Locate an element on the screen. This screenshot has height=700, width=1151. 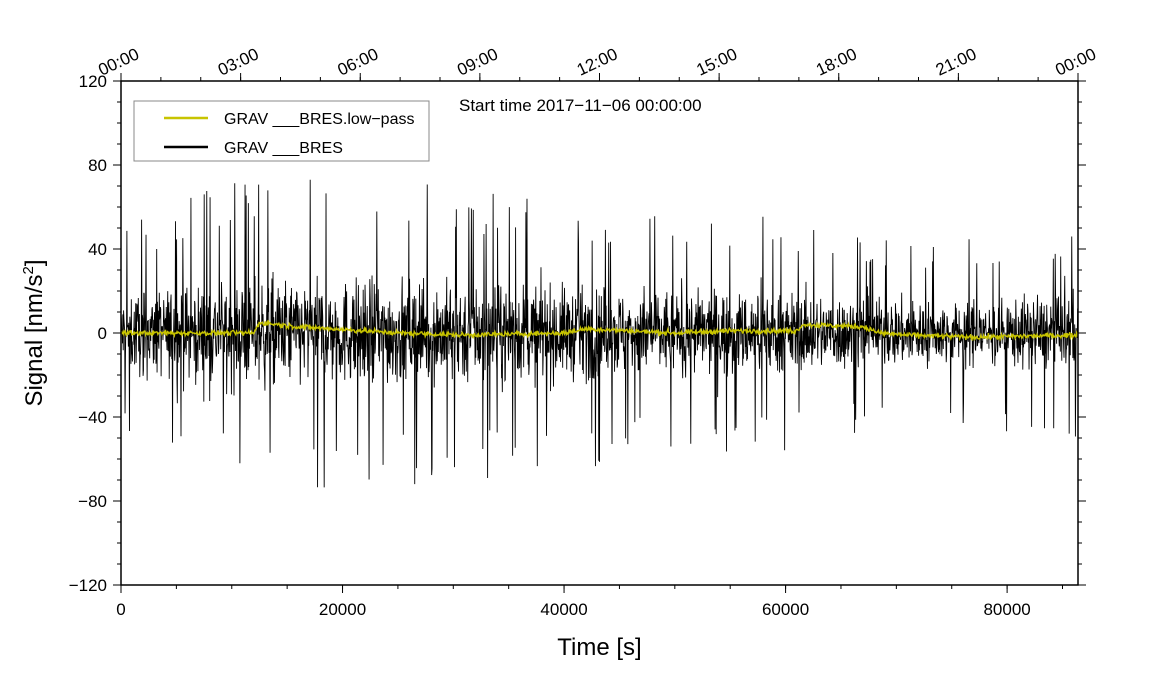
y-axis-title: Signal [nm/s2] is located at coordinates (34, 332).